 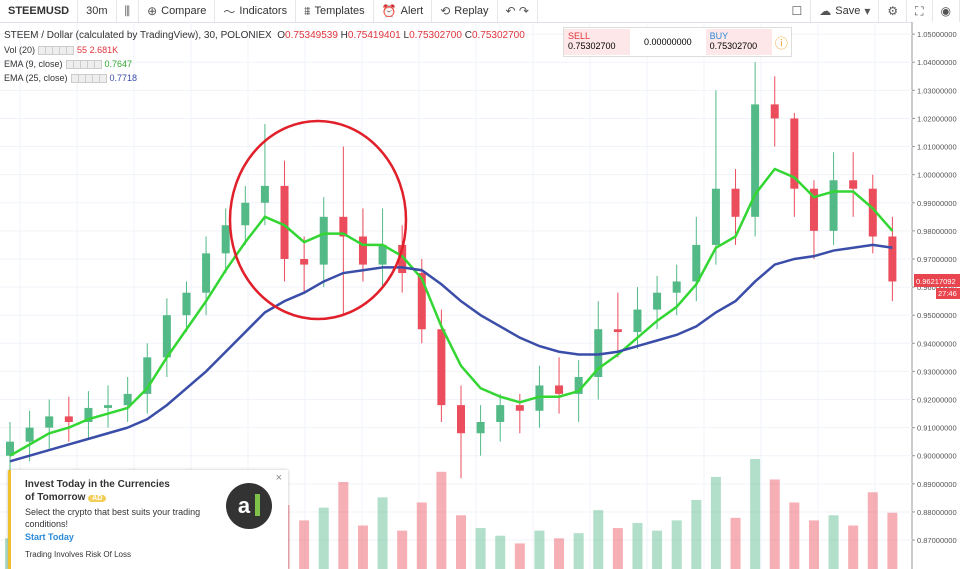 I want to click on y-tick-label: 0.88000000, so click(x=937, y=512).